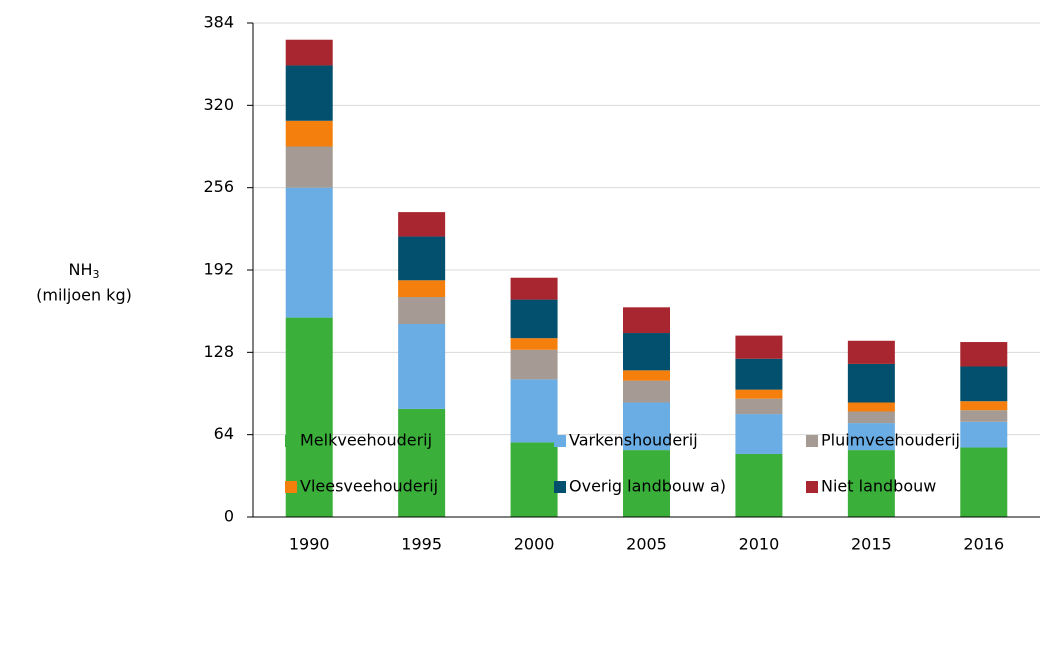 The image size is (1053, 667). What do you see at coordinates (878, 486) in the screenshot?
I see `legend-label: Niet landbouw` at bounding box center [878, 486].